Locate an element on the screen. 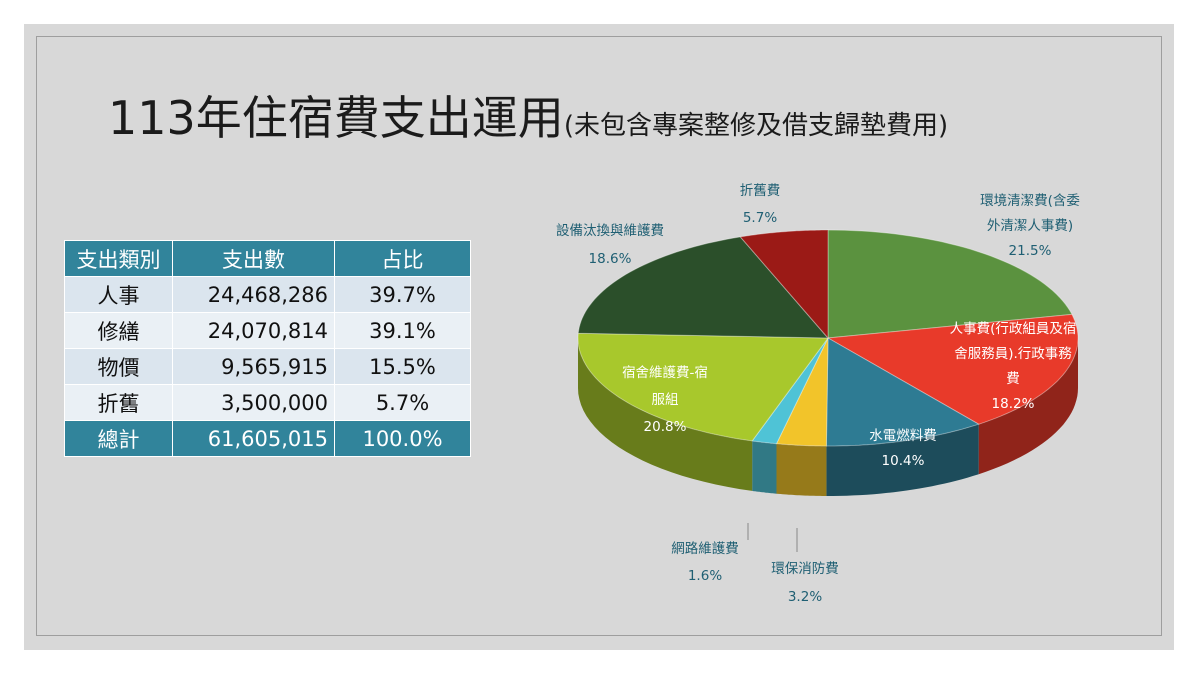 This screenshot has width=1200, height=675. cell-amount: 9,565,915 is located at coordinates (253, 366).